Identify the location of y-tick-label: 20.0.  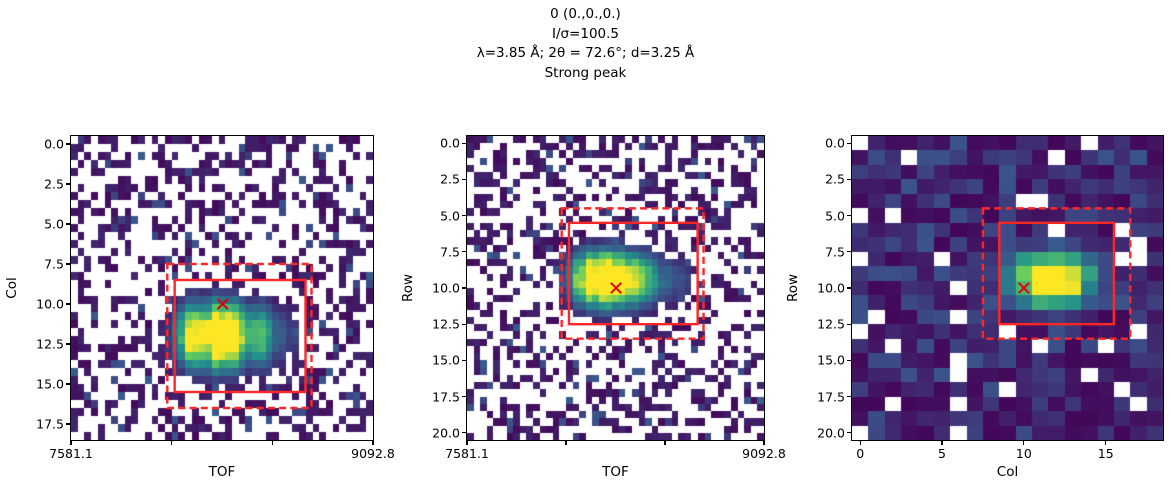
(831, 433).